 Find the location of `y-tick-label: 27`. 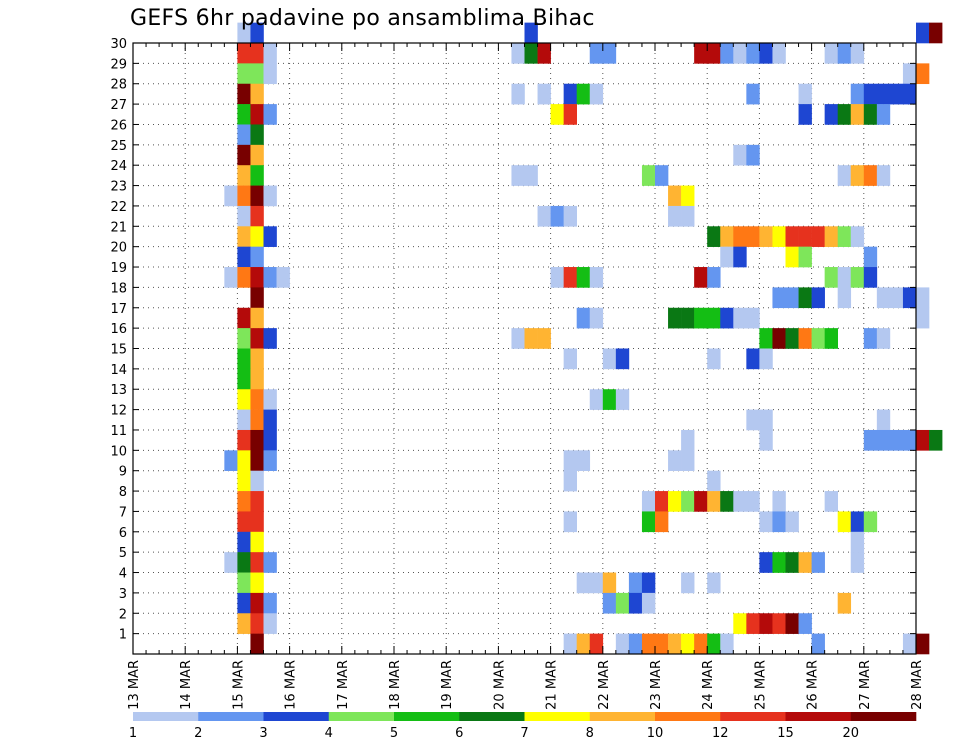

y-tick-label: 27 is located at coordinates (118, 105).